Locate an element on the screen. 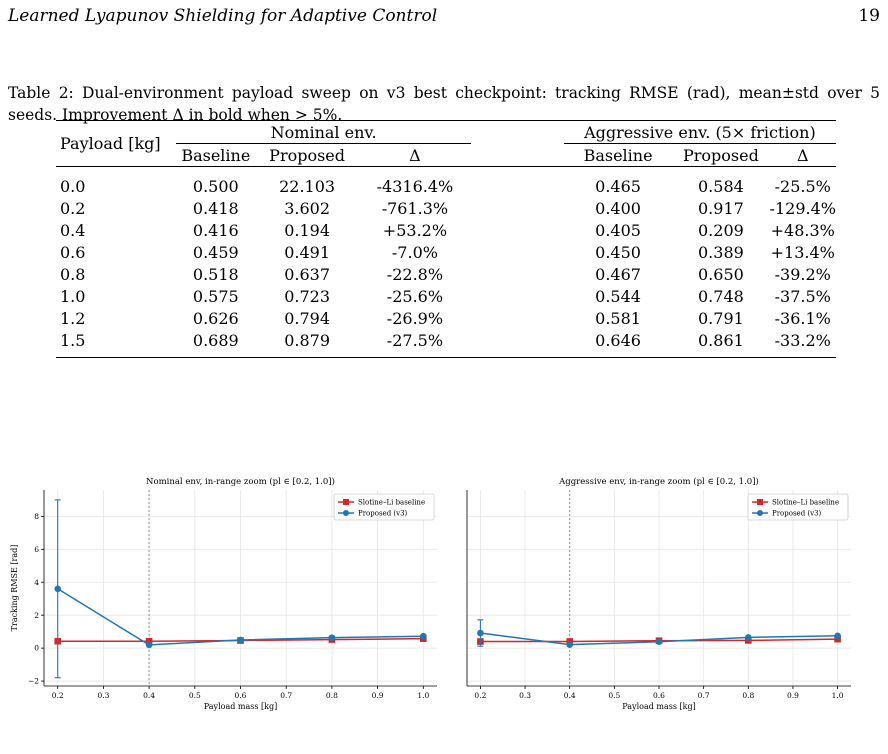 The width and height of the screenshot is (888, 754). x-tick-label: 0.6 is located at coordinates (241, 695).